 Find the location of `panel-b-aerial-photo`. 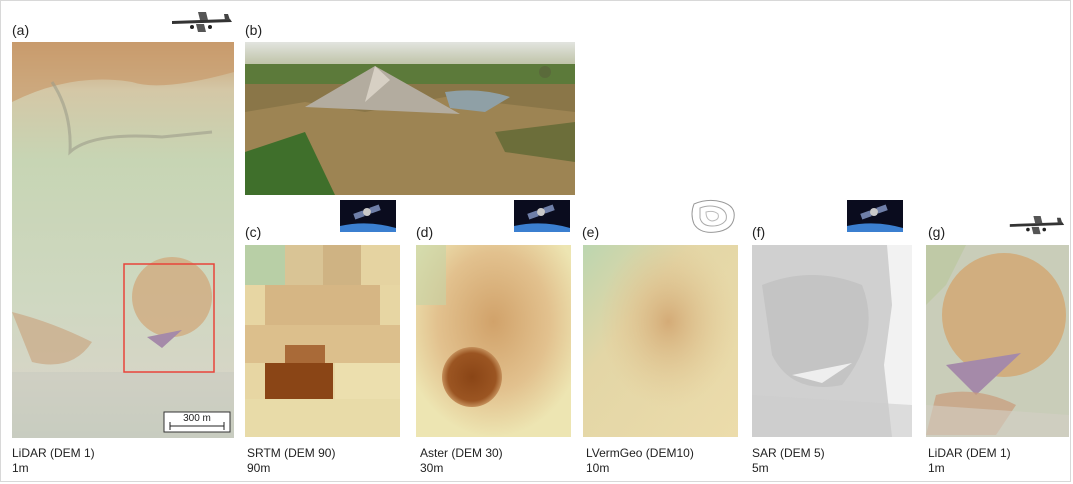

panel-b-aerial-photo is located at coordinates (410, 118).